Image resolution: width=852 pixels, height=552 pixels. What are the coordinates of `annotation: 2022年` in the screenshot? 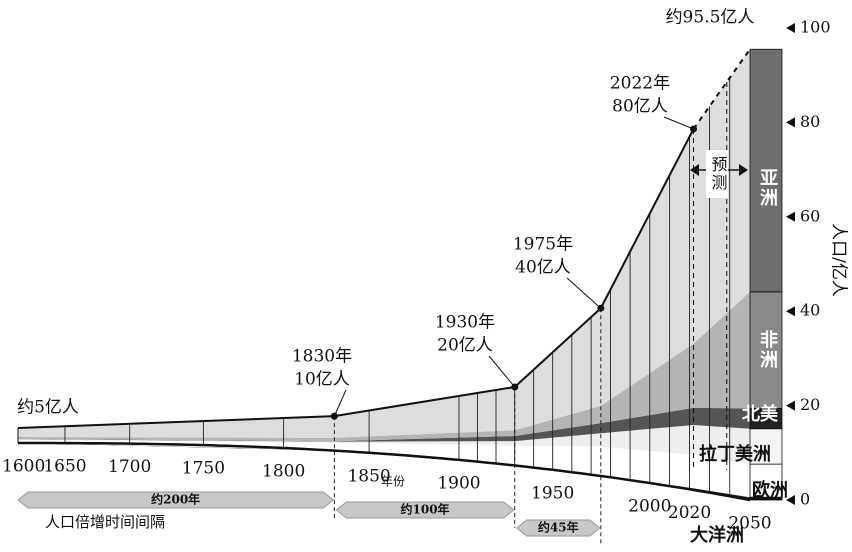 It's located at (640, 84).